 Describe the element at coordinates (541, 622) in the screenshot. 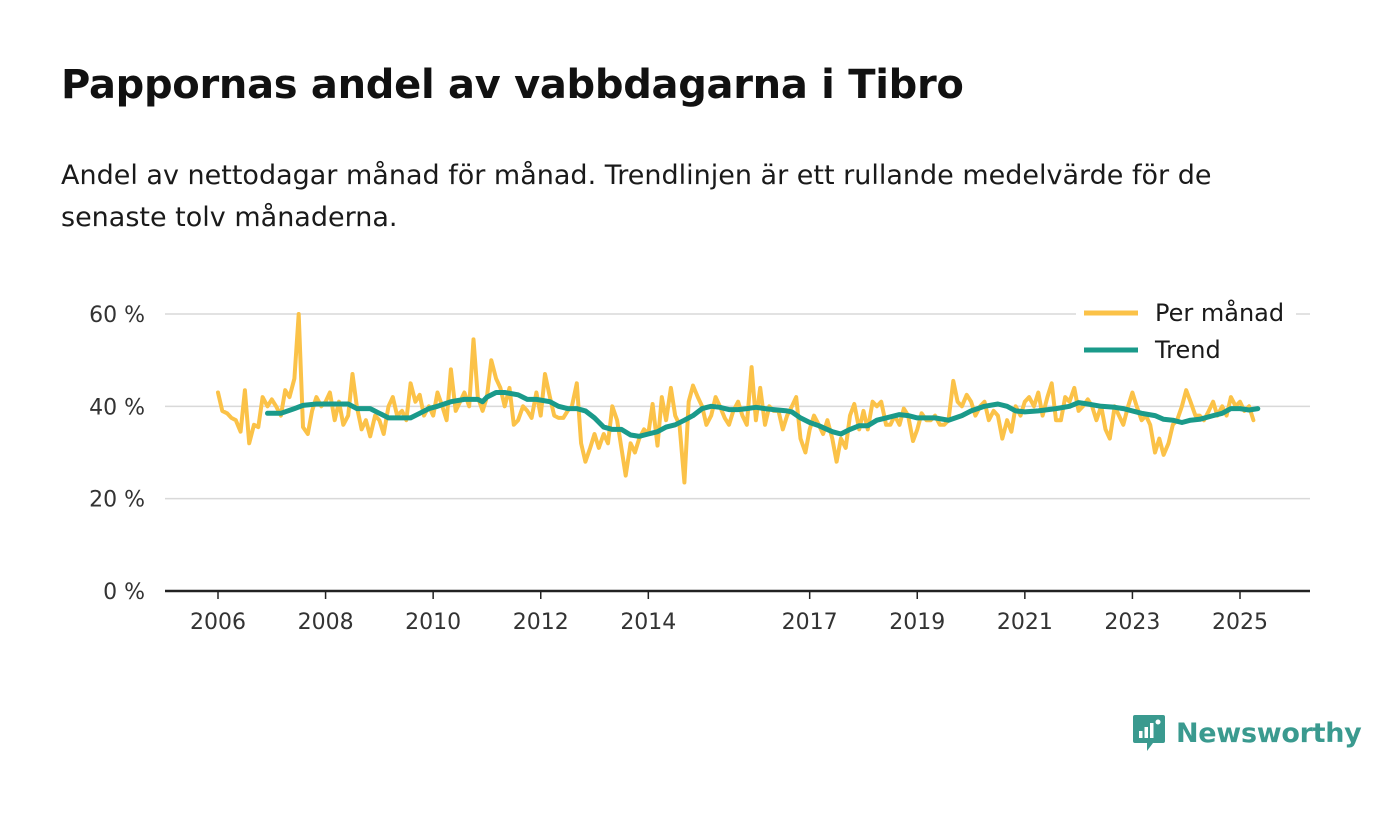

I see `x-tick-label: 2012` at that location.